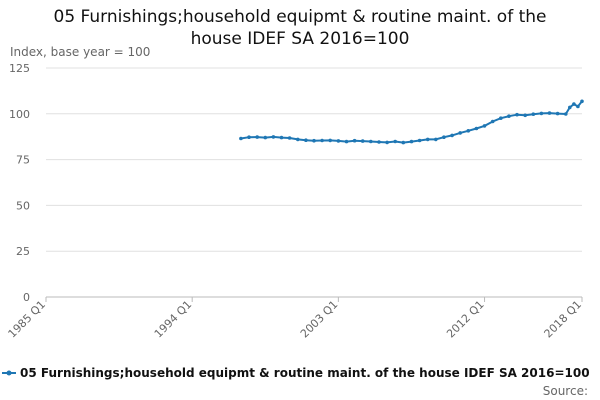  I want to click on chart-title-line-2: house IDEF SA 2016=100, so click(300, 39).